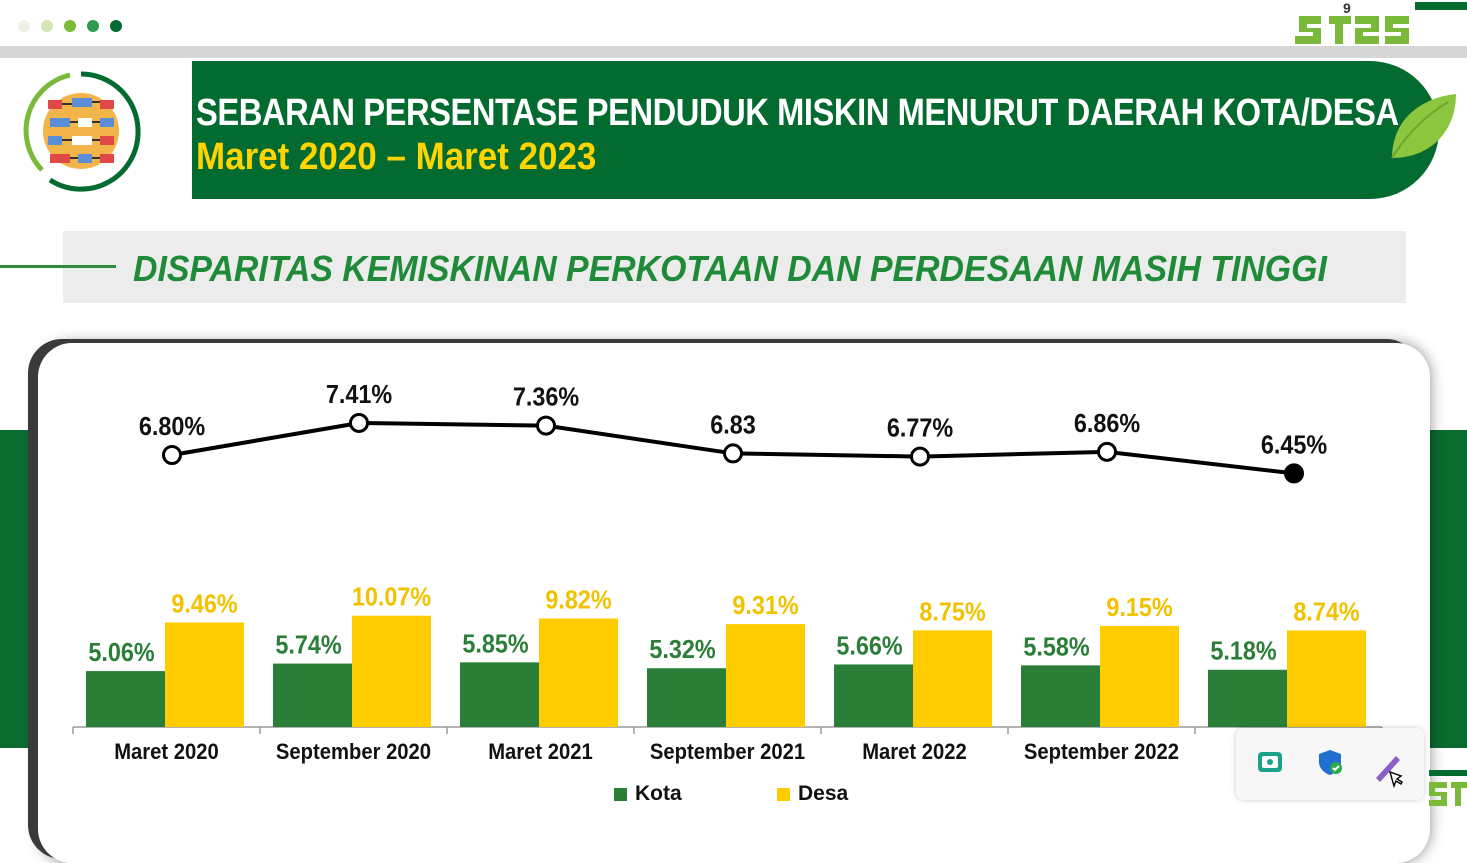 Image resolution: width=1467 pixels, height=863 pixels. Describe the element at coordinates (733, 425) in the screenshot. I see `line-label: 6.83` at that location.